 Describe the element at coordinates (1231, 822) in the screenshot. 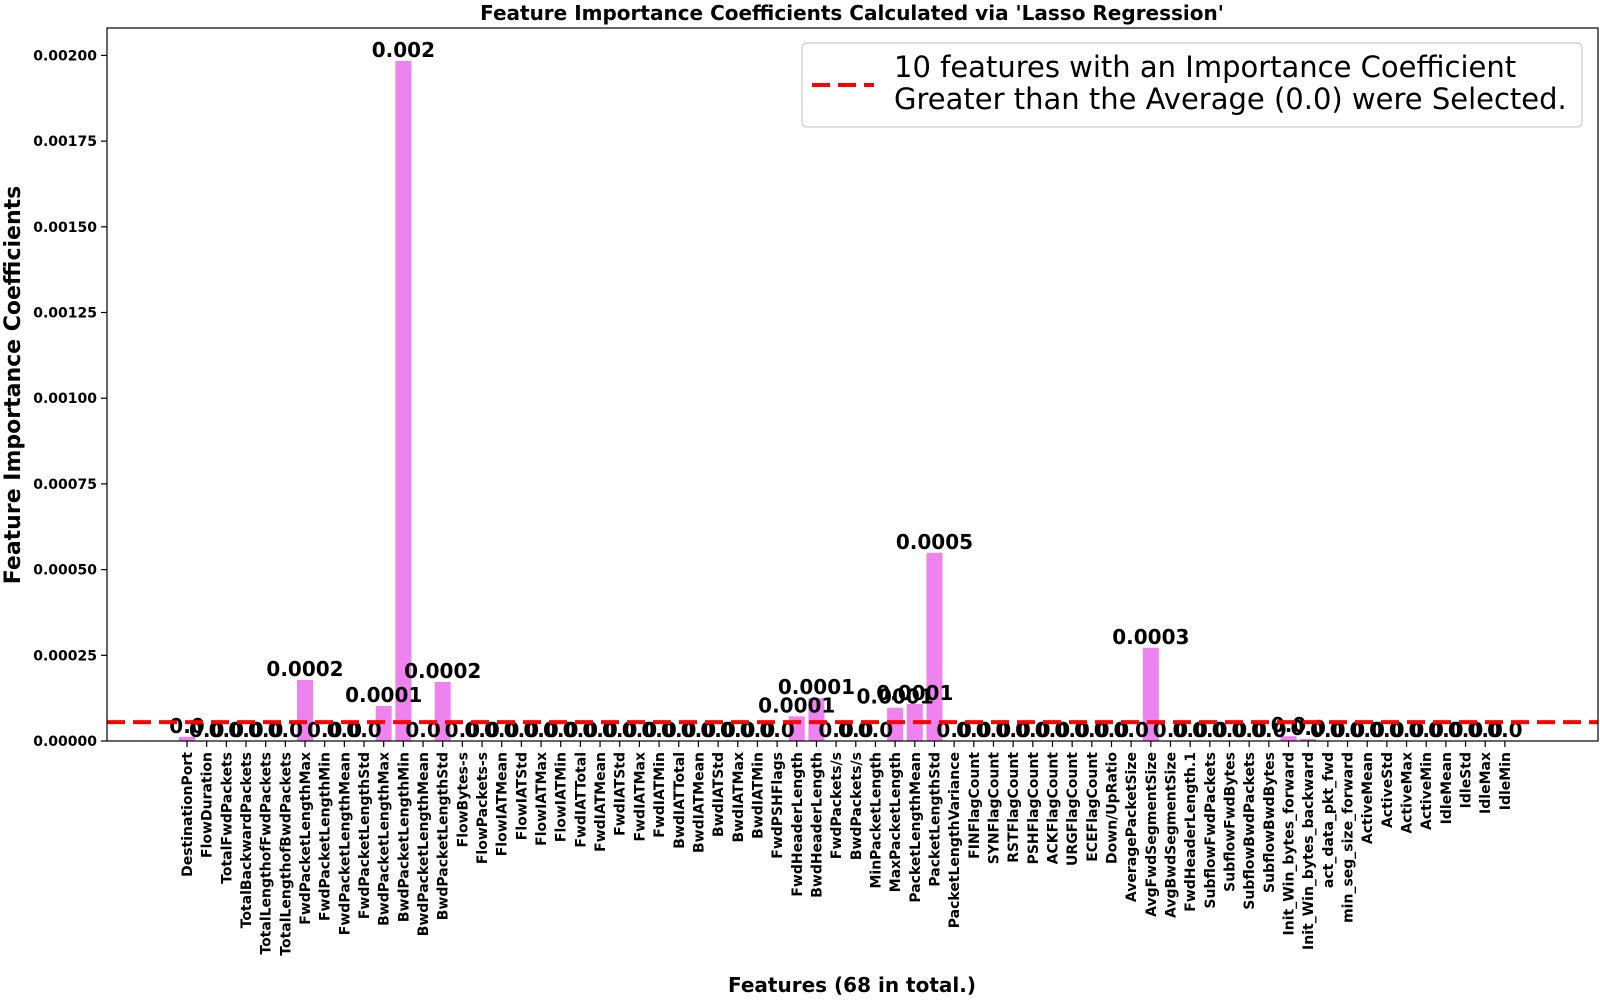

I see `x-tick-label: SubflowFwdBytes` at that location.